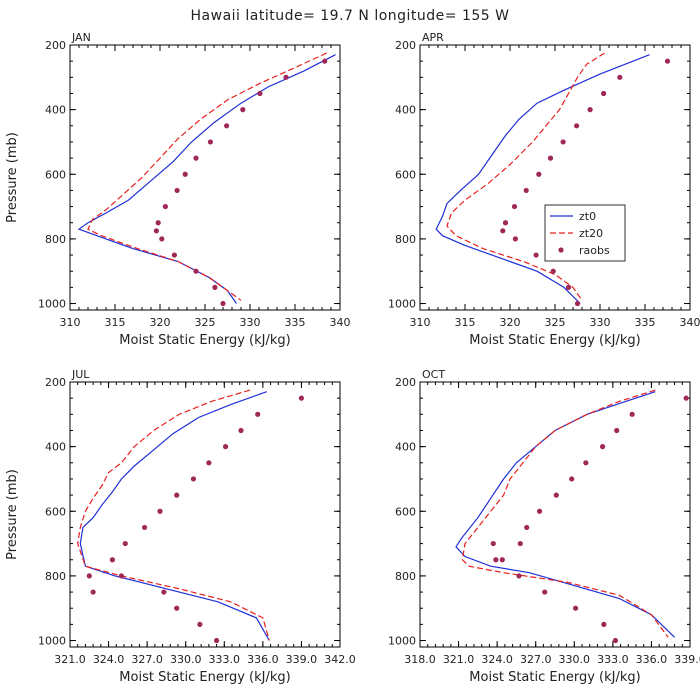  Describe the element at coordinates (55, 110) in the screenshot. I see `jan-ytick-label: 400` at that location.